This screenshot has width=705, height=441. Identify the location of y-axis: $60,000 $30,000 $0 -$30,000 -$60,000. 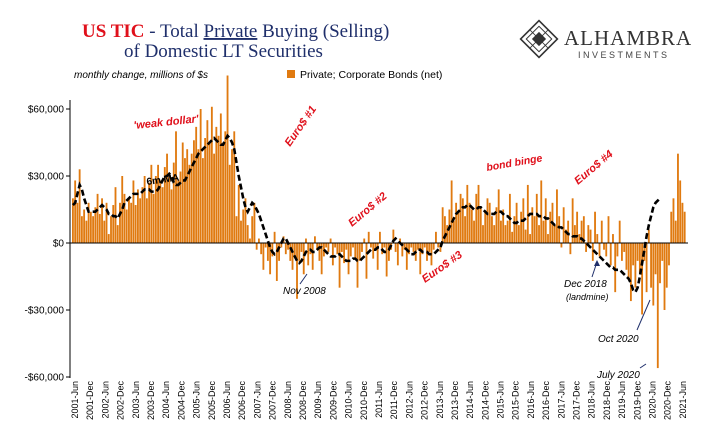
(48, 242).